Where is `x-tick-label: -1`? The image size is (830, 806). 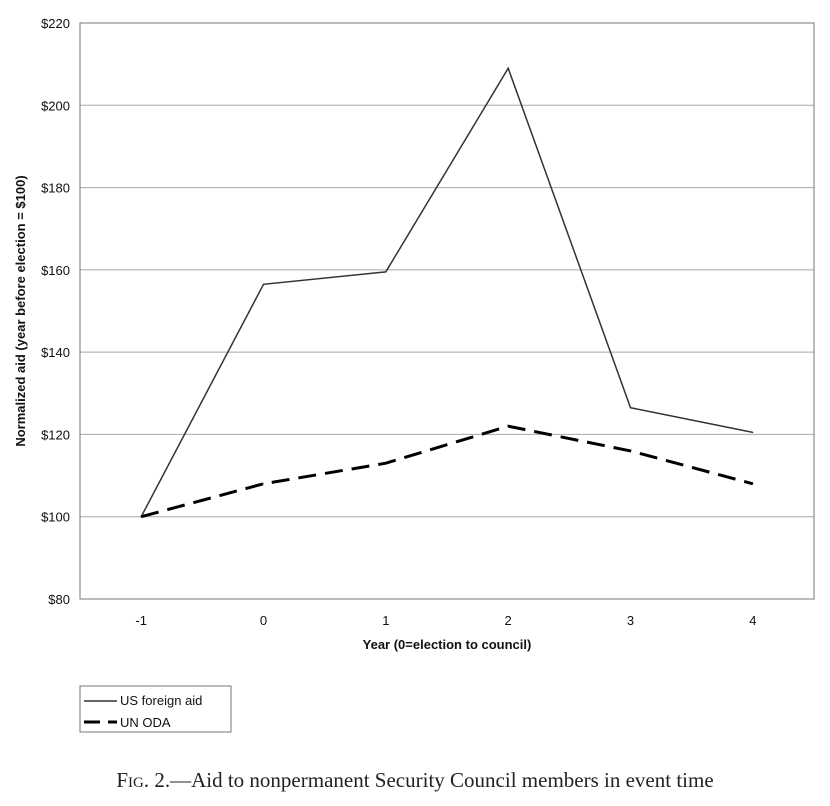
x-tick-label: -1 is located at coordinates (141, 620).